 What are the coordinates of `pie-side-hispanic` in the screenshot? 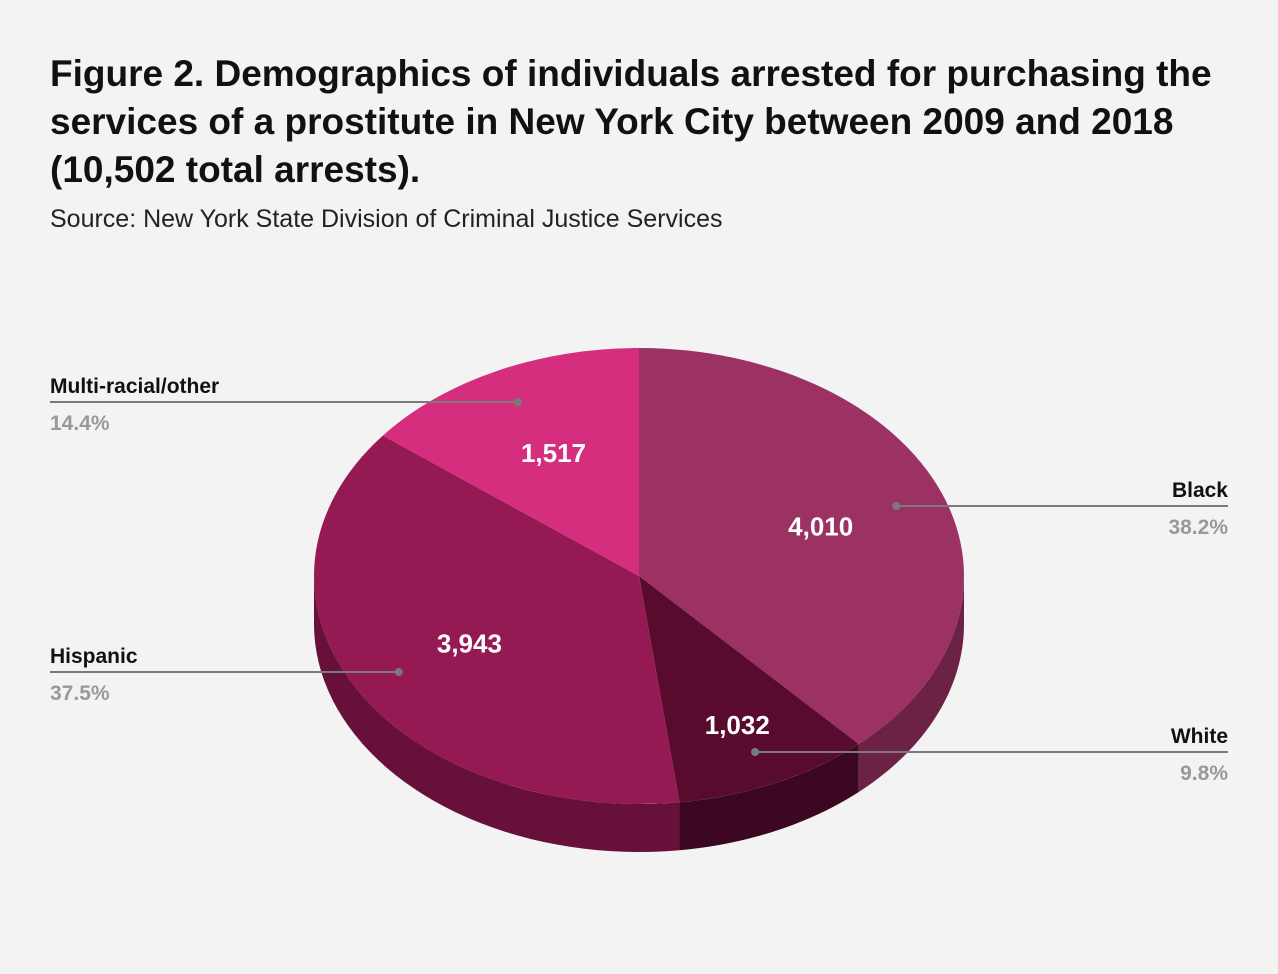 It's located at (497, 714).